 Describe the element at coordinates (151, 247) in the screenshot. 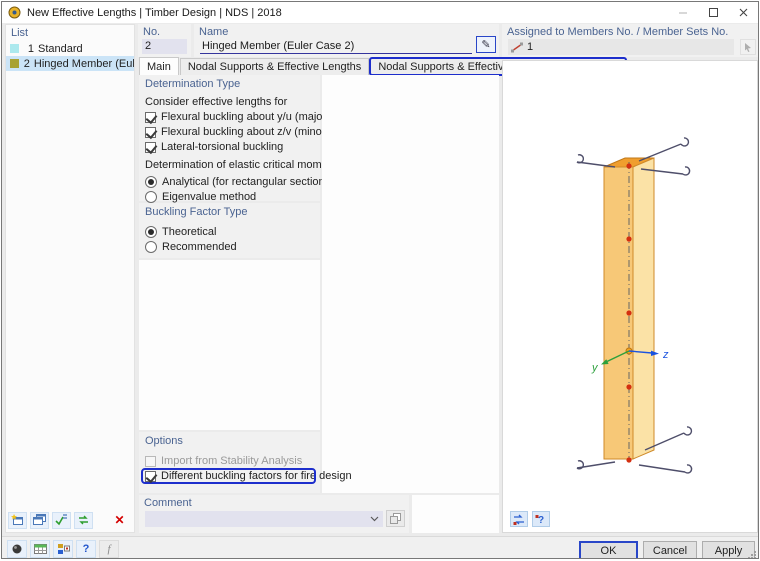

I see `recommended-radio` at that location.